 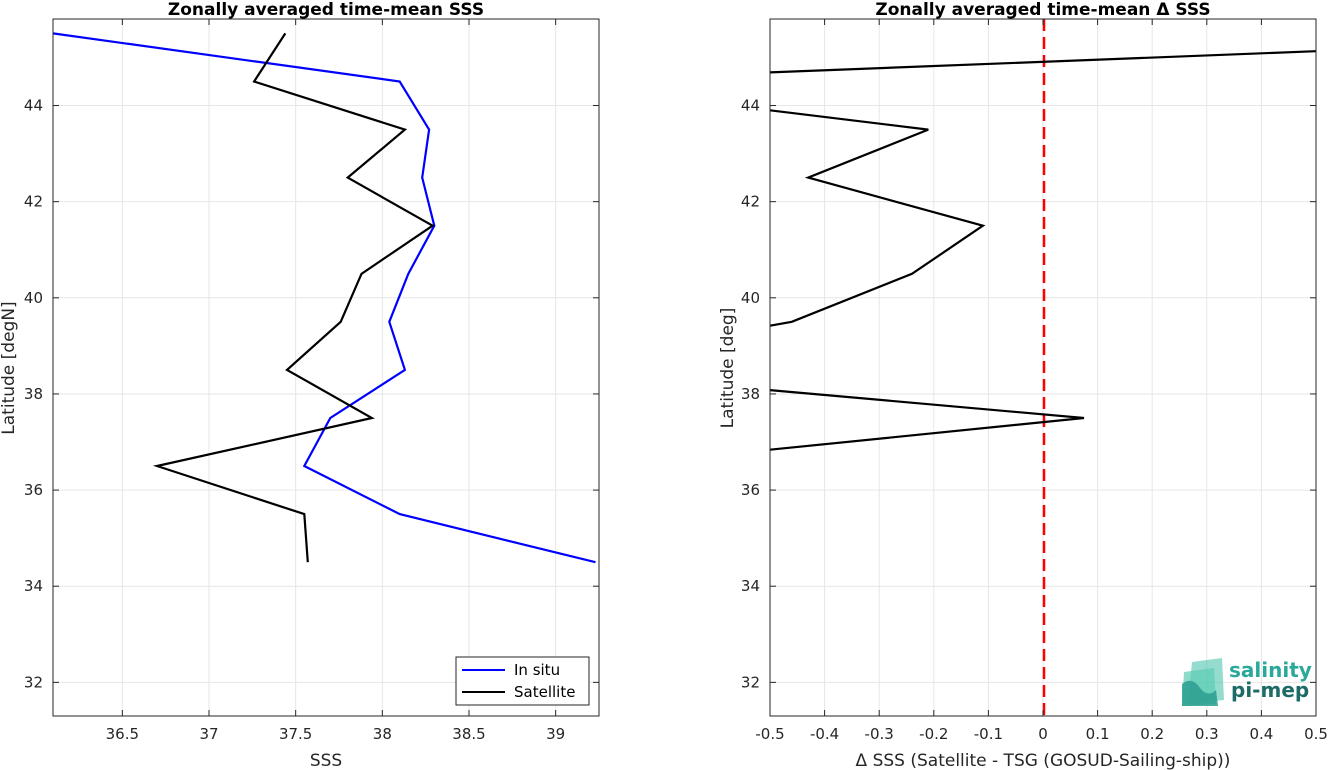 What do you see at coordinates (1042, 10) in the screenshot?
I see `right-chart-title: Zonally averaged time-mean Δ SSS` at bounding box center [1042, 10].